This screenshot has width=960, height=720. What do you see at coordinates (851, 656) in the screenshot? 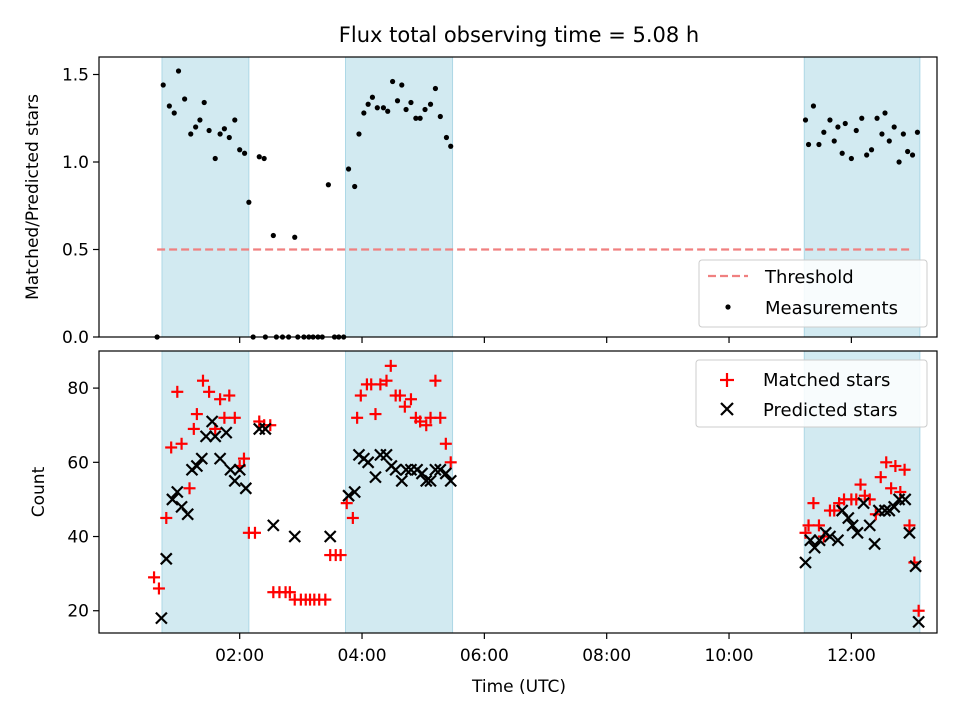
I see `x-tick-label: 12:00` at bounding box center [851, 656].